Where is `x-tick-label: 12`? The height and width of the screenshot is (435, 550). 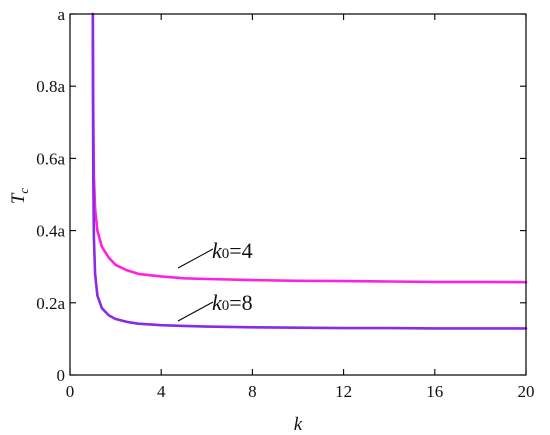
x-tick-label: 12 is located at coordinates (343, 391).